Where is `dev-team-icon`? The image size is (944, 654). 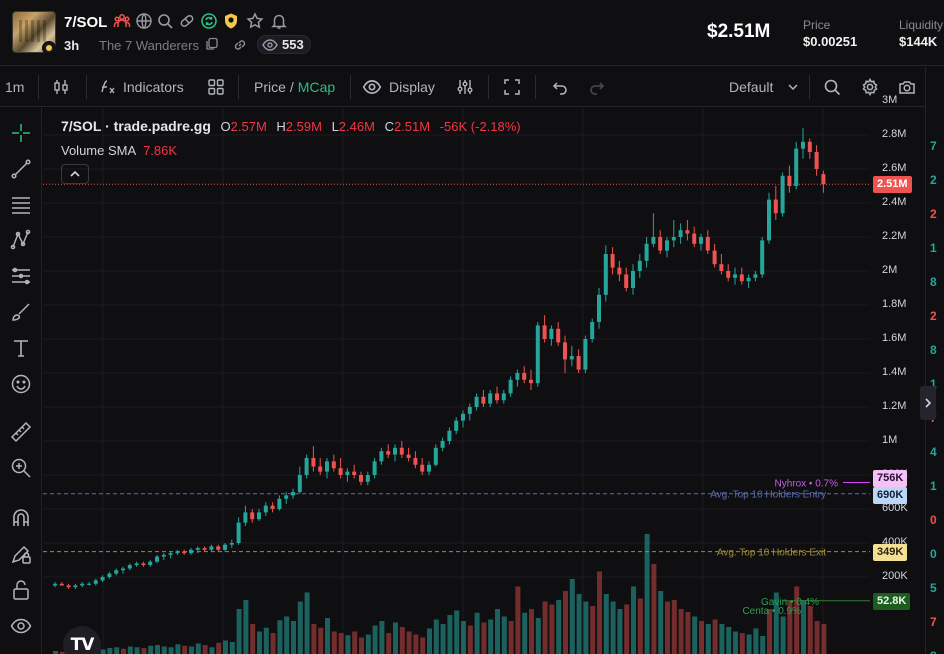
dev-team-icon is located at coordinates (122, 21).